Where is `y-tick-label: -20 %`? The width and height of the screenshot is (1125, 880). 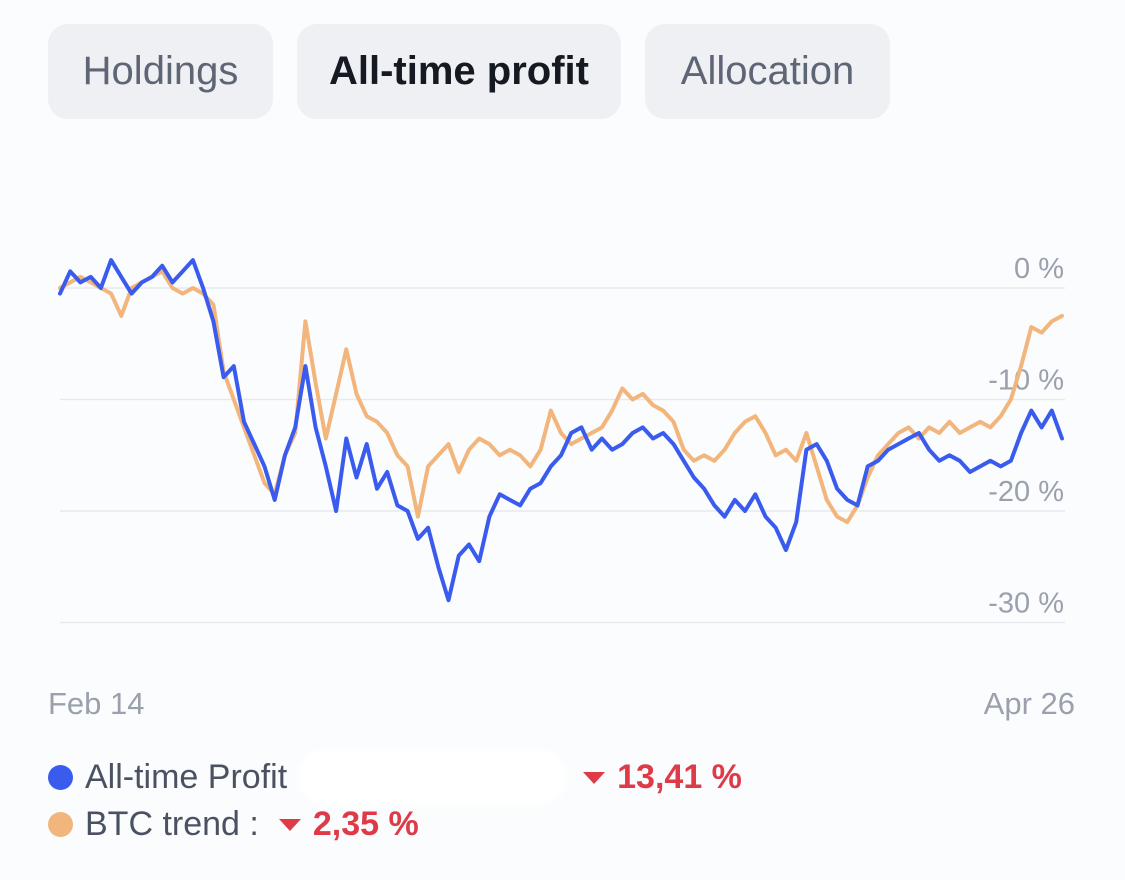 y-tick-label: -20 % is located at coordinates (1026, 492).